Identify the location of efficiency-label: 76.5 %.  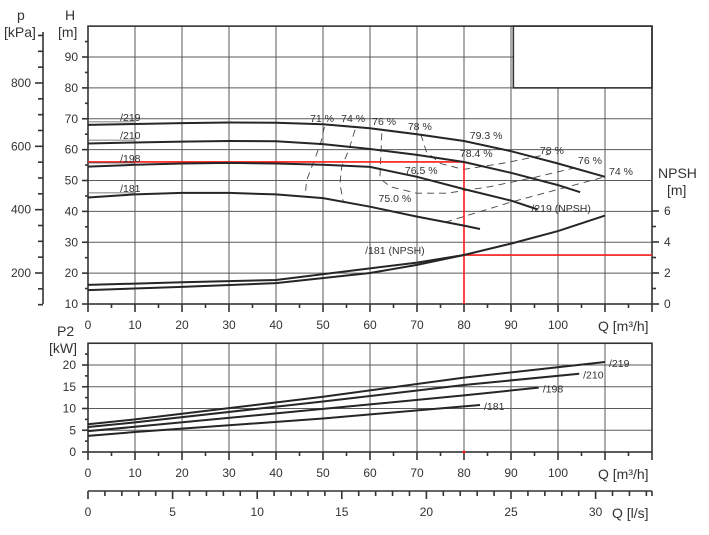
(421, 171).